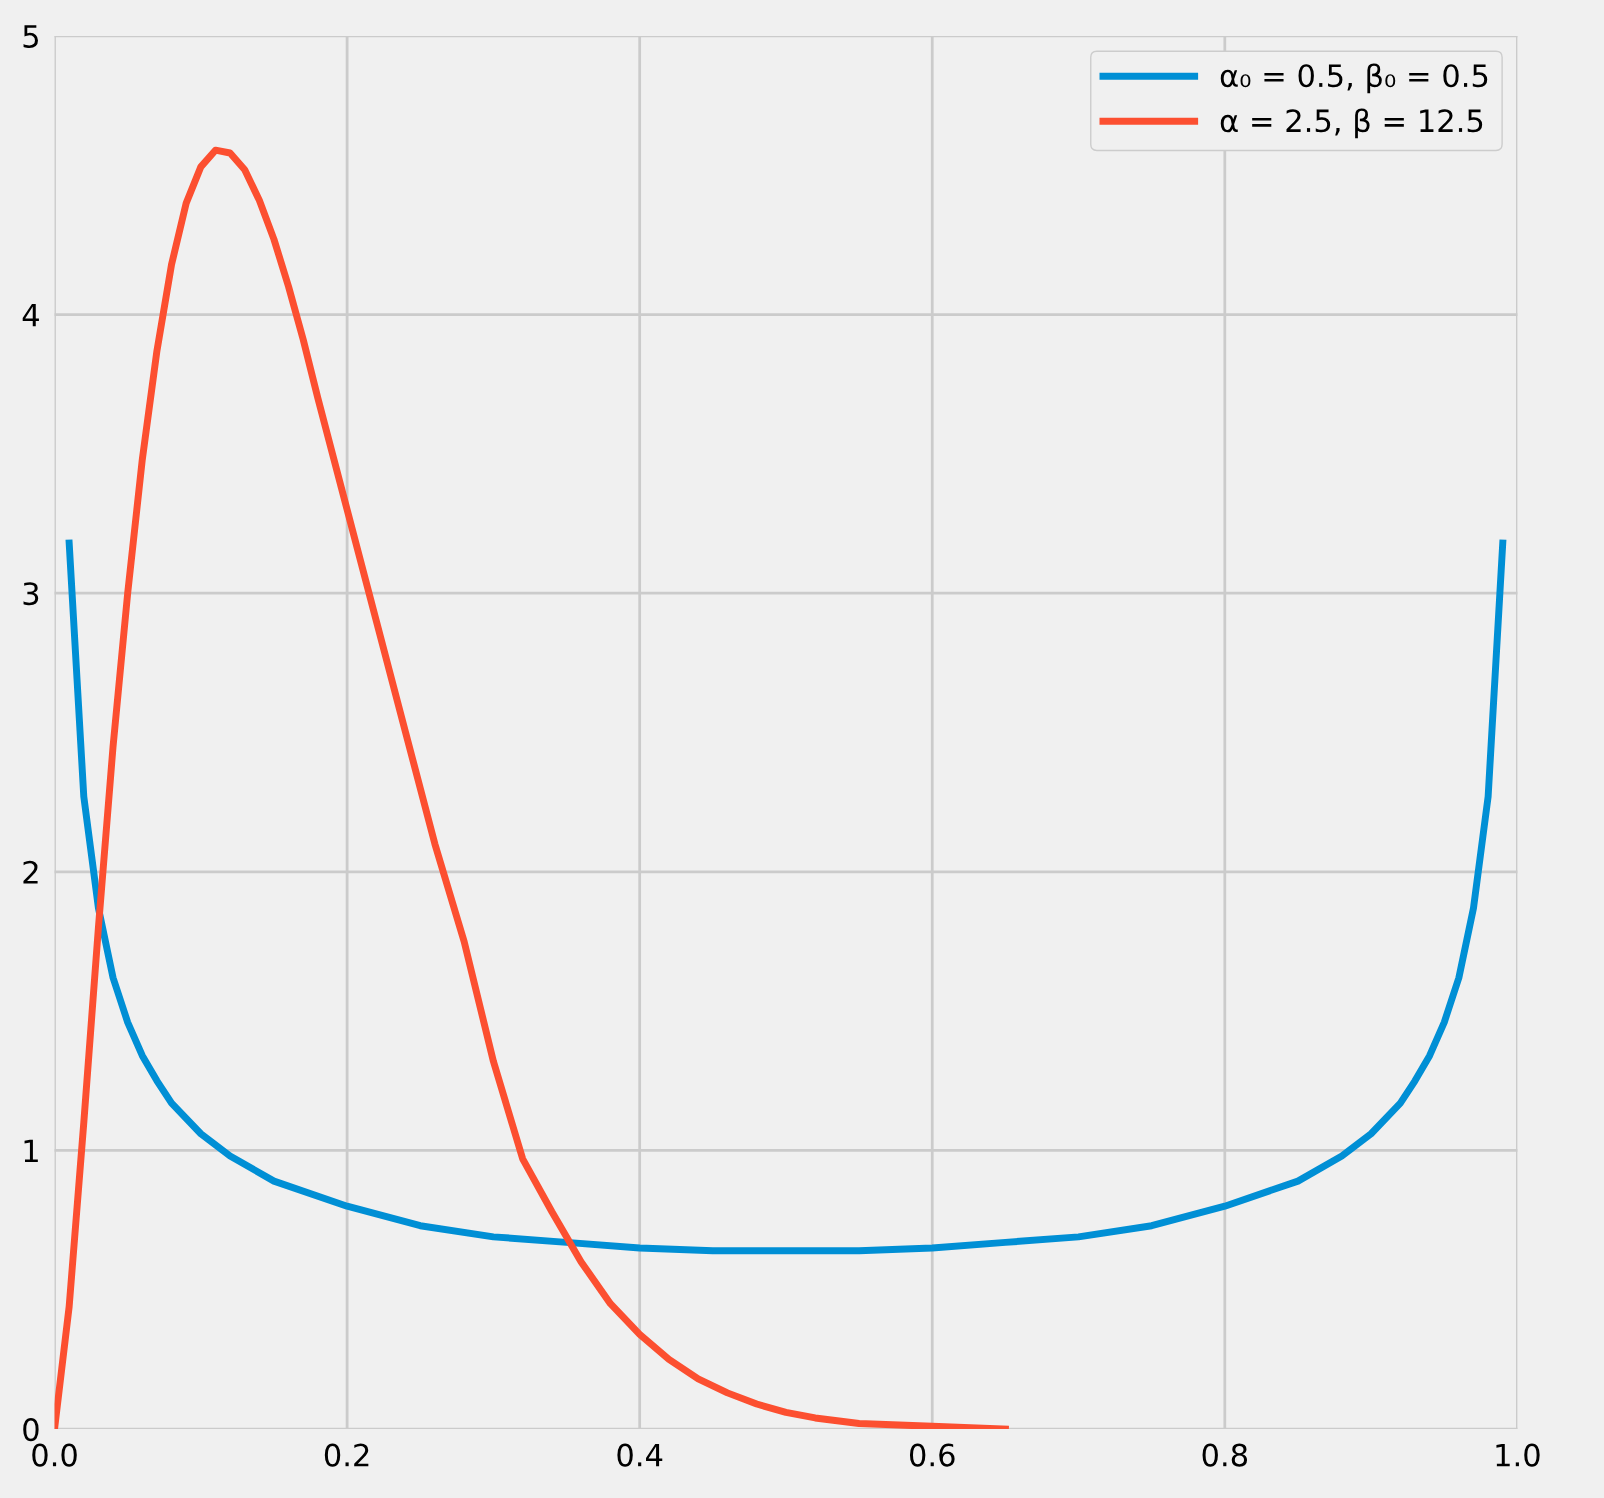 The image size is (1604, 1498). Describe the element at coordinates (30, 36) in the screenshot. I see `y-tick-label: 5` at that location.